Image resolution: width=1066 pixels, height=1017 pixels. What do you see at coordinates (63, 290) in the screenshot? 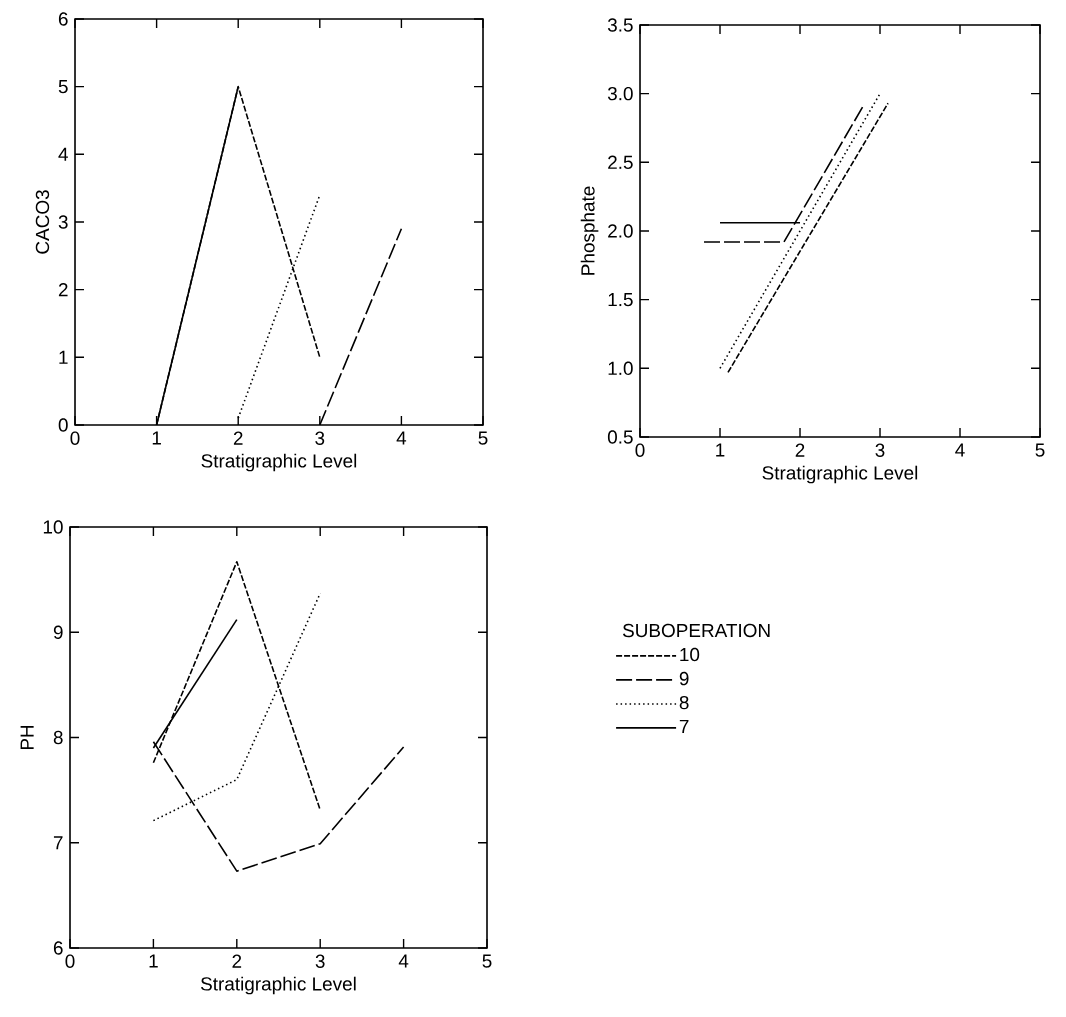
I see `y-tick-label: 2` at bounding box center [63, 290].